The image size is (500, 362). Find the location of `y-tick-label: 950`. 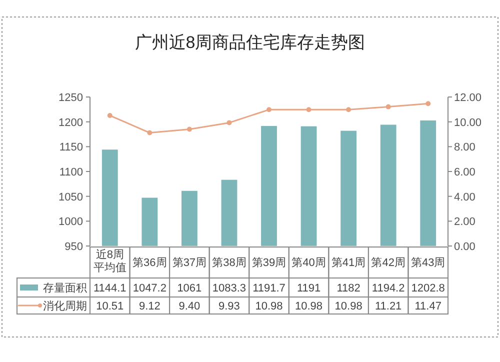

y-tick-label: 950 is located at coordinates (73, 247).